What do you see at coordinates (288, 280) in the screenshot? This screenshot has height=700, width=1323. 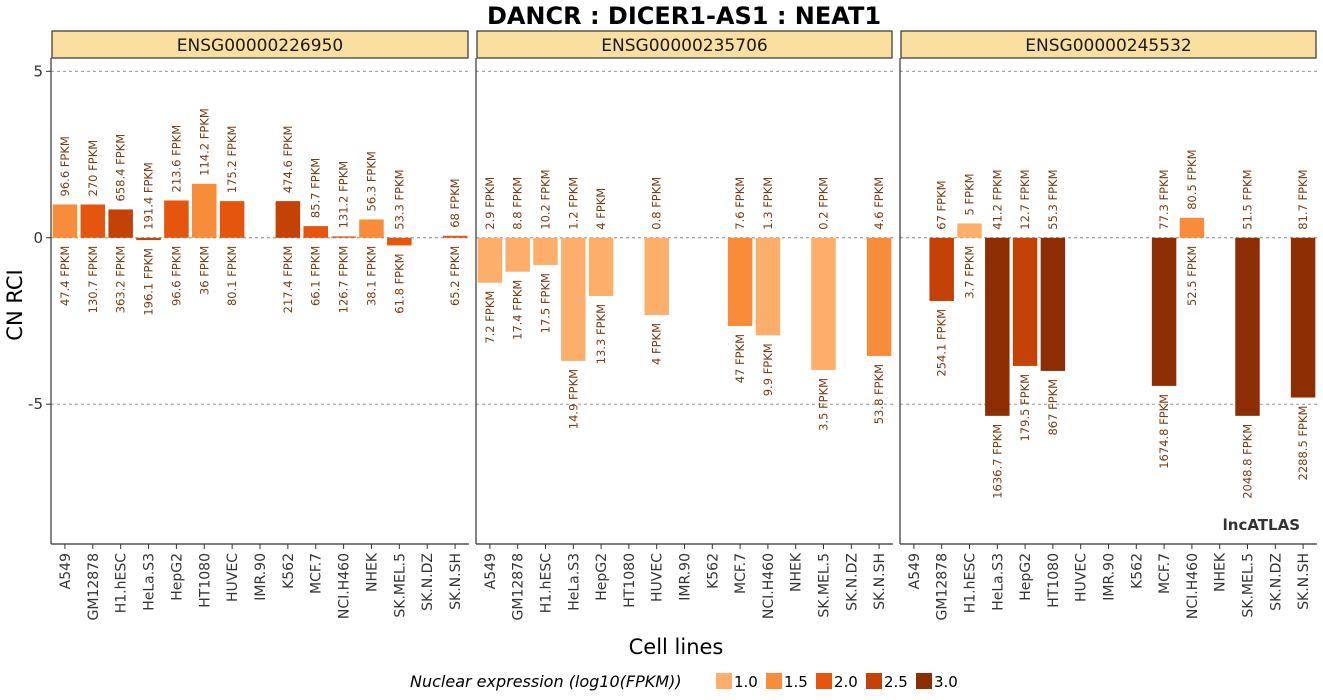 I see `value-label-bottom: 217.4 FPKM` at bounding box center [288, 280].